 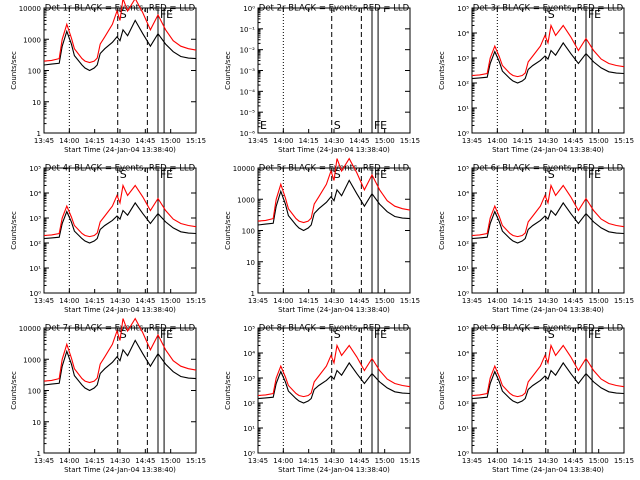 I want to click on y-tick-label: 10, so click(x=36, y=103).